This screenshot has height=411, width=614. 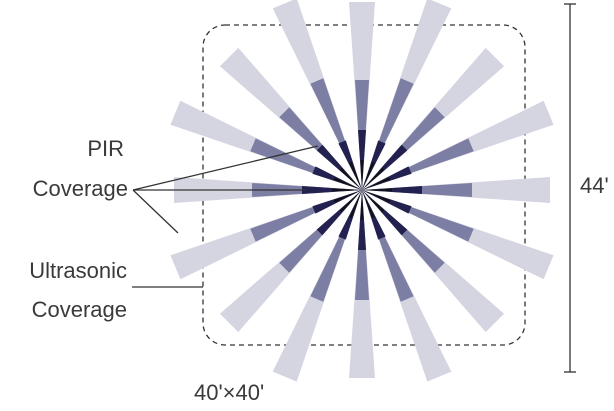 I want to click on pir-leader-lower, so click(x=155, y=211).